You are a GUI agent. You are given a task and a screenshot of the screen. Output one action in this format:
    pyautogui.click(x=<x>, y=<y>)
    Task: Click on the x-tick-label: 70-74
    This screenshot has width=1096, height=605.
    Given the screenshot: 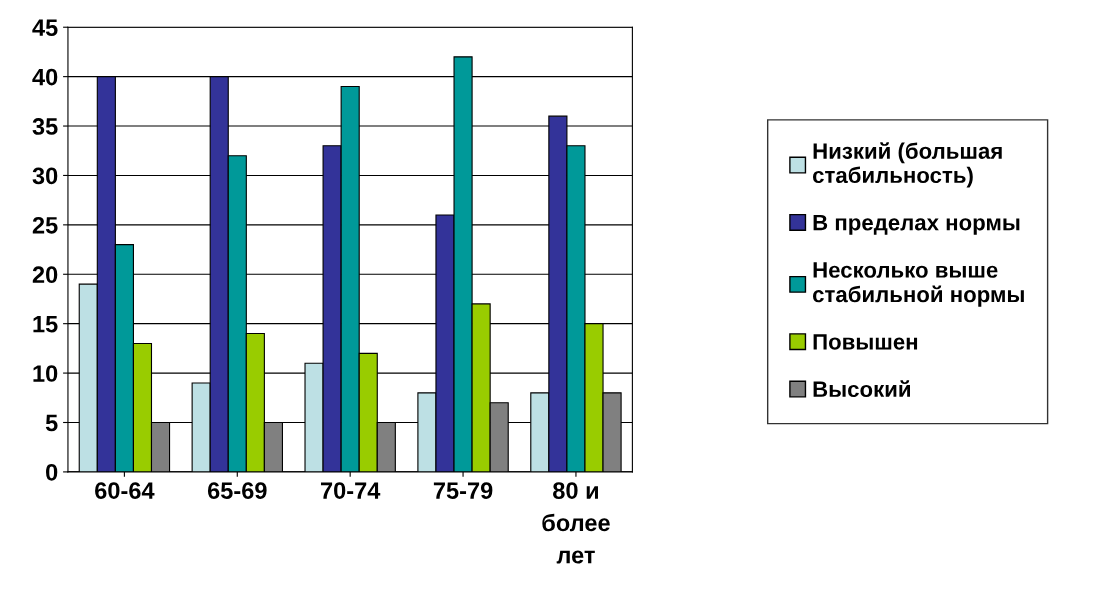 What is the action you would take?
    pyautogui.click(x=351, y=490)
    